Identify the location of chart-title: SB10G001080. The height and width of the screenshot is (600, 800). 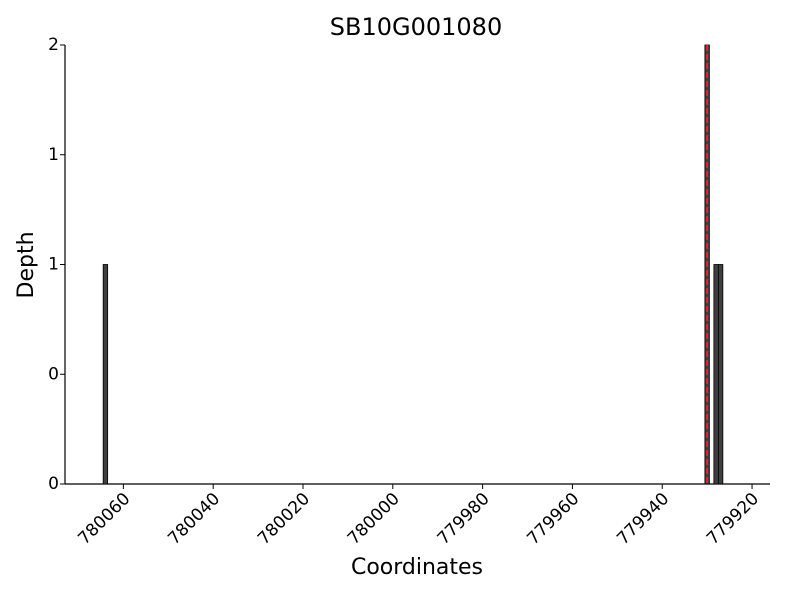
(416, 27).